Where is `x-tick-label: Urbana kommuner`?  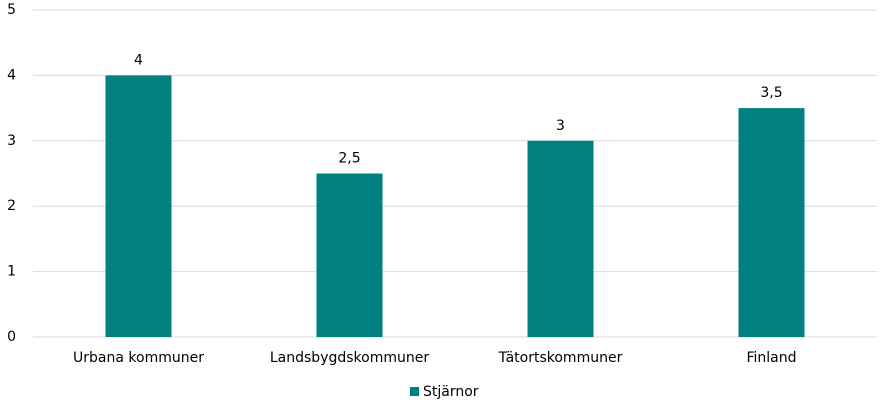 x-tick-label: Urbana kommuner is located at coordinates (138, 358).